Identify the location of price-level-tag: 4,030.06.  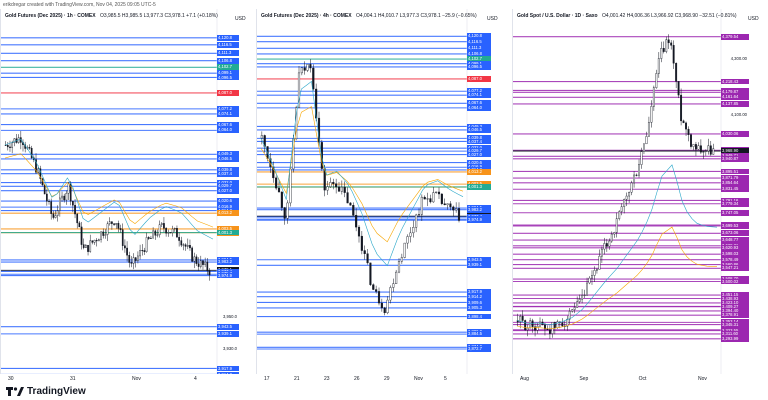
(735, 134).